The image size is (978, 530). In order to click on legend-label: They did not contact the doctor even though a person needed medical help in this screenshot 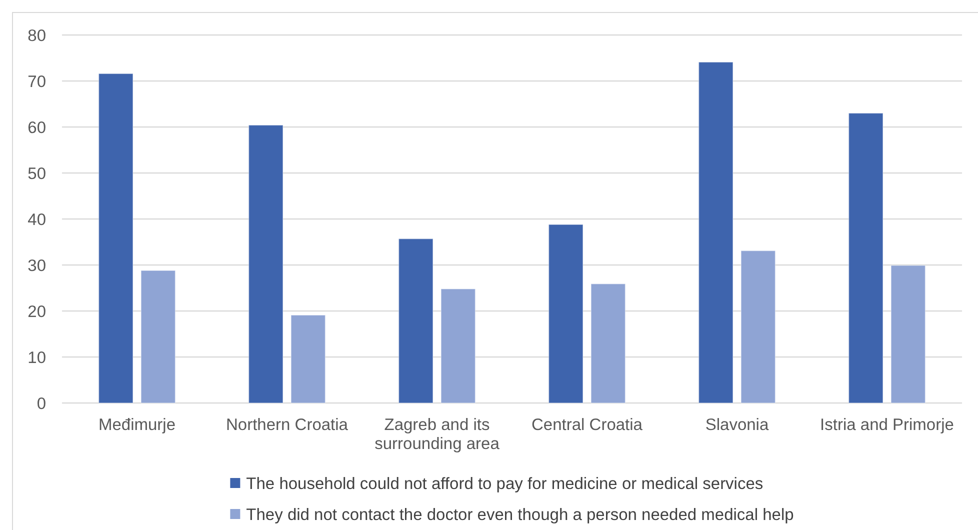, I will do `click(520, 515)`.